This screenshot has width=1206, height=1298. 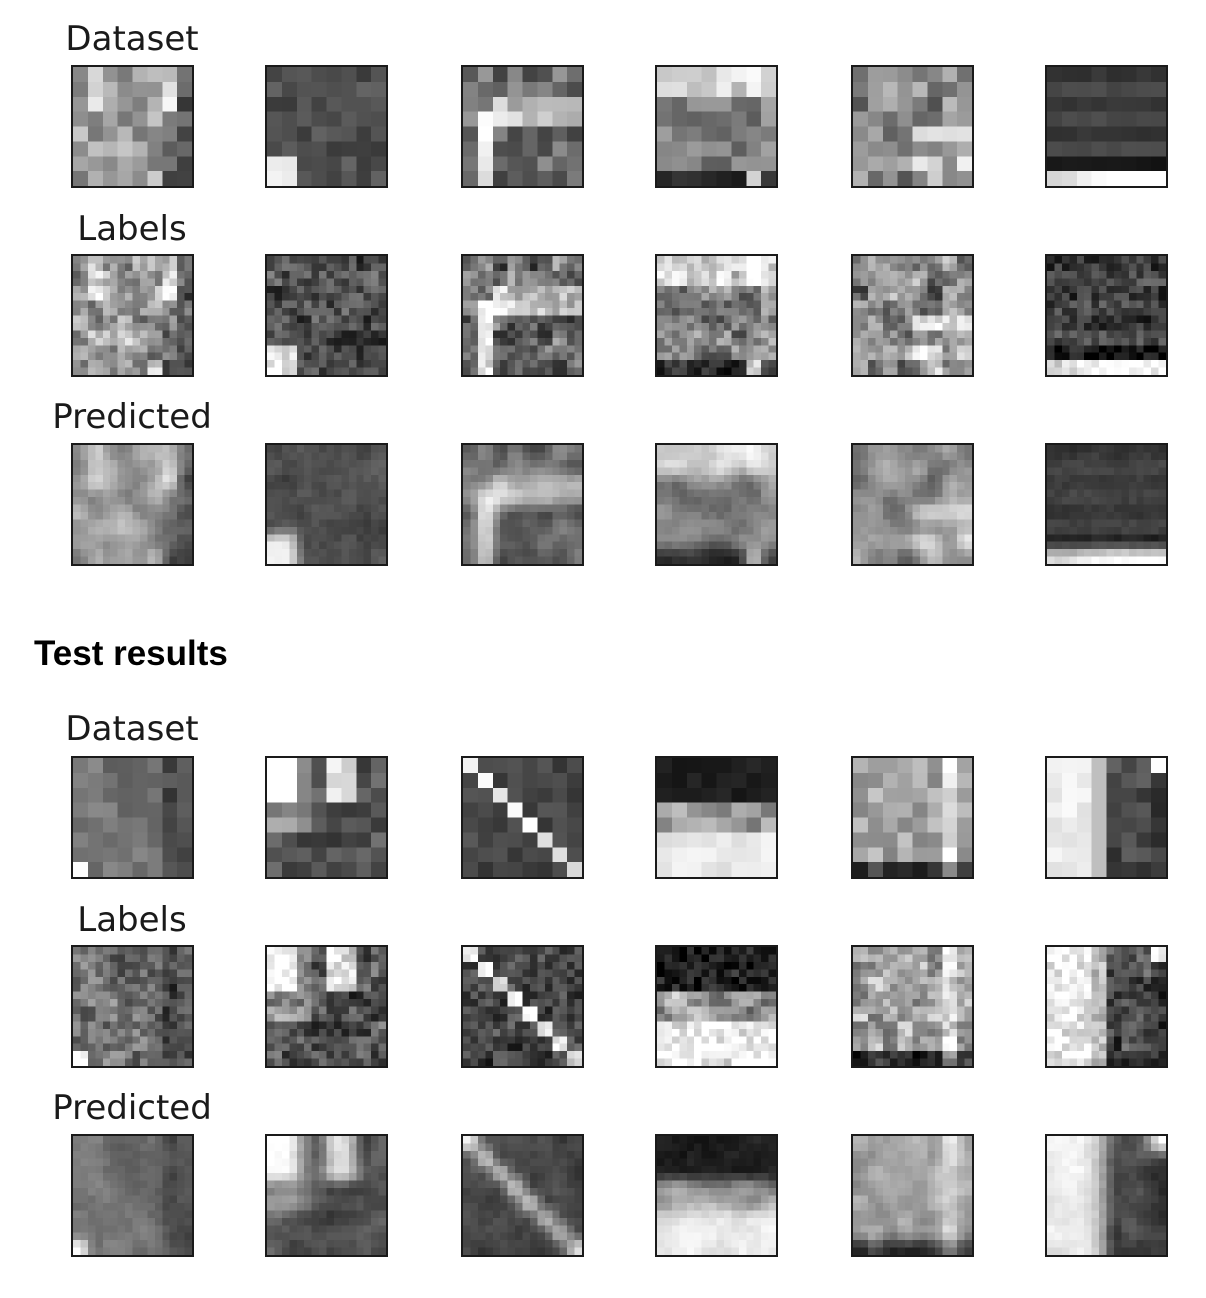 What do you see at coordinates (132, 920) in the screenshot?
I see `test-labels-row-label: Labels` at bounding box center [132, 920].